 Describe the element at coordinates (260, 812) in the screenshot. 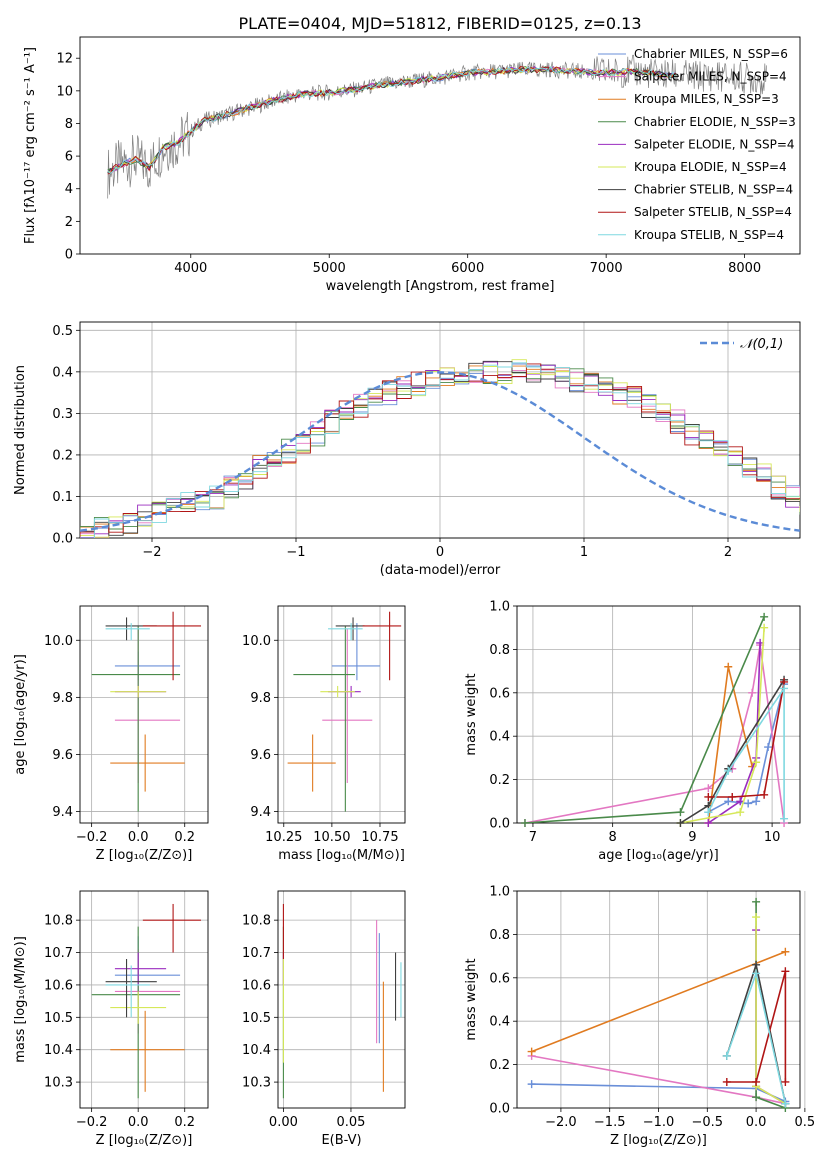

I see `age_vs_mass-ytick-label: 9.4` at that location.